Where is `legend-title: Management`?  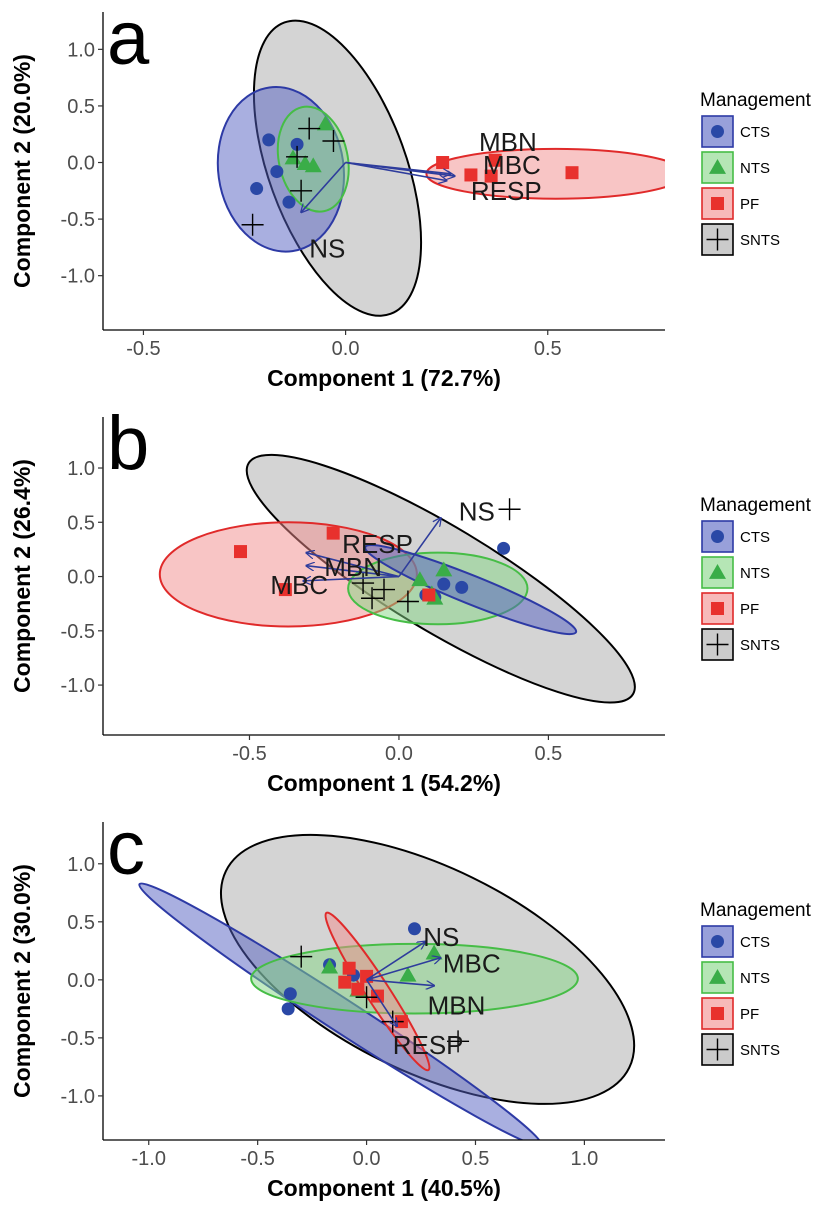
legend-title: Management is located at coordinates (756, 100).